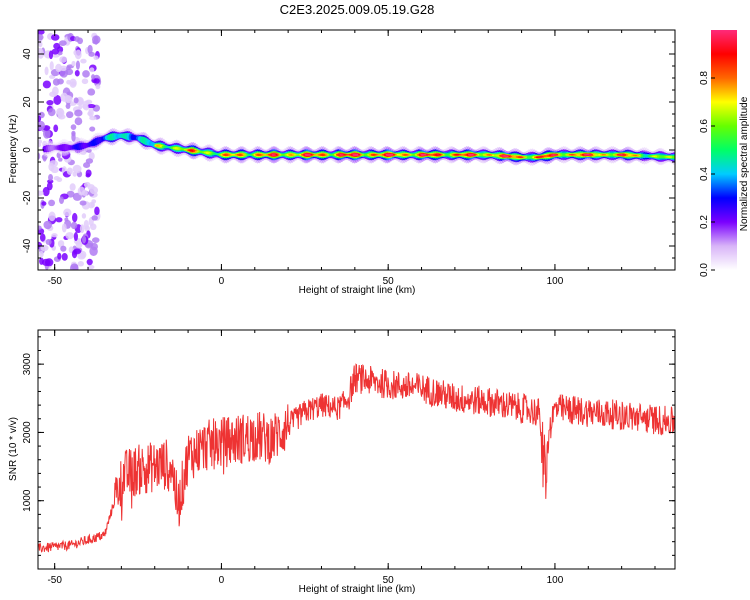 The image size is (750, 600). I want to click on colorbar-ticks: 0.0 0.2 0.4 0.6 0.8, so click(707, 174).